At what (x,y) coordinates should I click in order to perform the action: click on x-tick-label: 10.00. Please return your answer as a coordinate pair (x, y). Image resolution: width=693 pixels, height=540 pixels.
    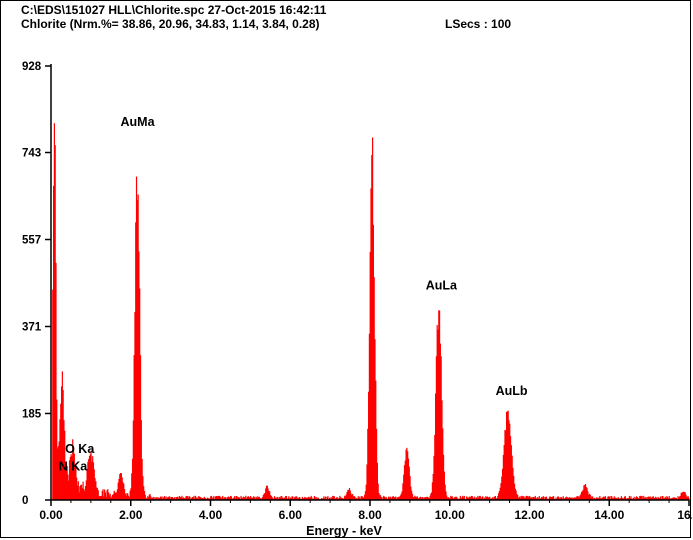
    Looking at the image, I should click on (450, 515).